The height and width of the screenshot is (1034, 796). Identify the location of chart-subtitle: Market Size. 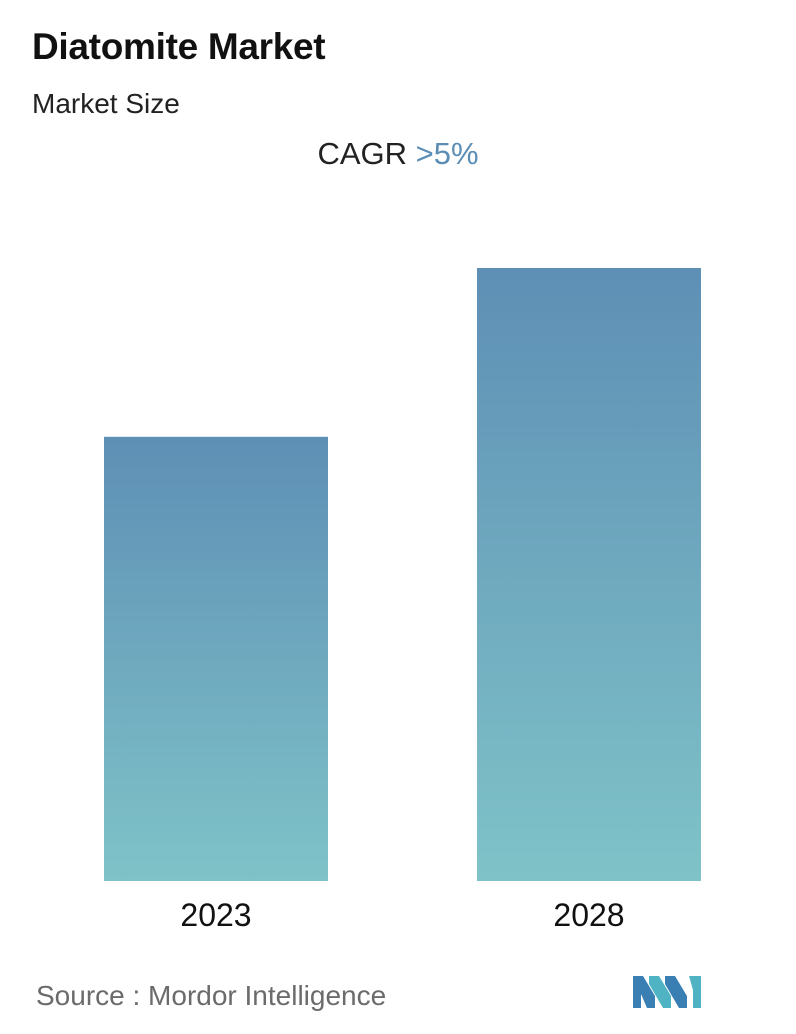
(106, 103).